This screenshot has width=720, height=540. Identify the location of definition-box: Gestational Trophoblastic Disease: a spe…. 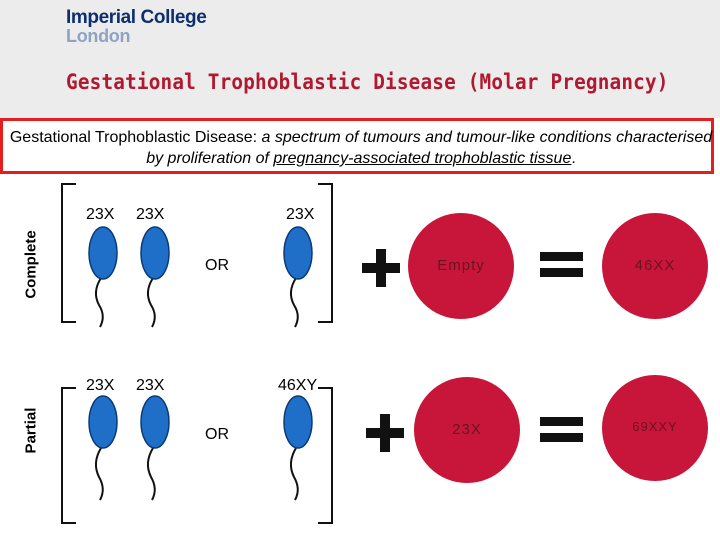
(357, 146).